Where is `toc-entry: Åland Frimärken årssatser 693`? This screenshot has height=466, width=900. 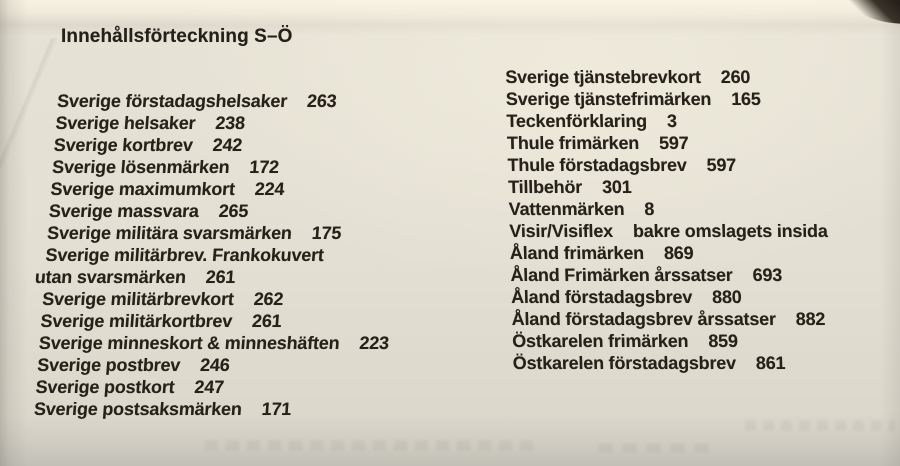 toc-entry: Åland Frimärken årssatser 693 is located at coordinates (669, 275).